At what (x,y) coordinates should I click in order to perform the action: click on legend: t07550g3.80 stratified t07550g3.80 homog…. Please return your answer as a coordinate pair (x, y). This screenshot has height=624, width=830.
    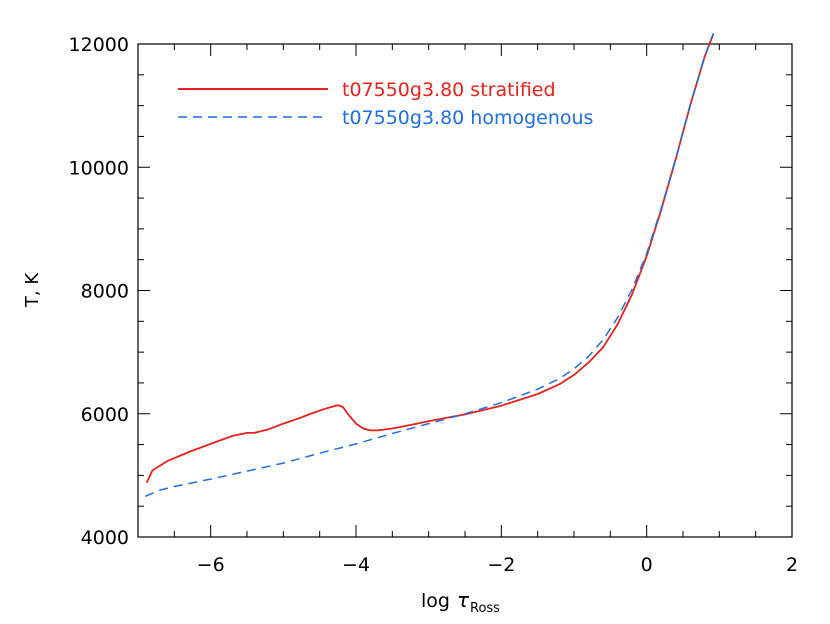
    Looking at the image, I should click on (385, 104).